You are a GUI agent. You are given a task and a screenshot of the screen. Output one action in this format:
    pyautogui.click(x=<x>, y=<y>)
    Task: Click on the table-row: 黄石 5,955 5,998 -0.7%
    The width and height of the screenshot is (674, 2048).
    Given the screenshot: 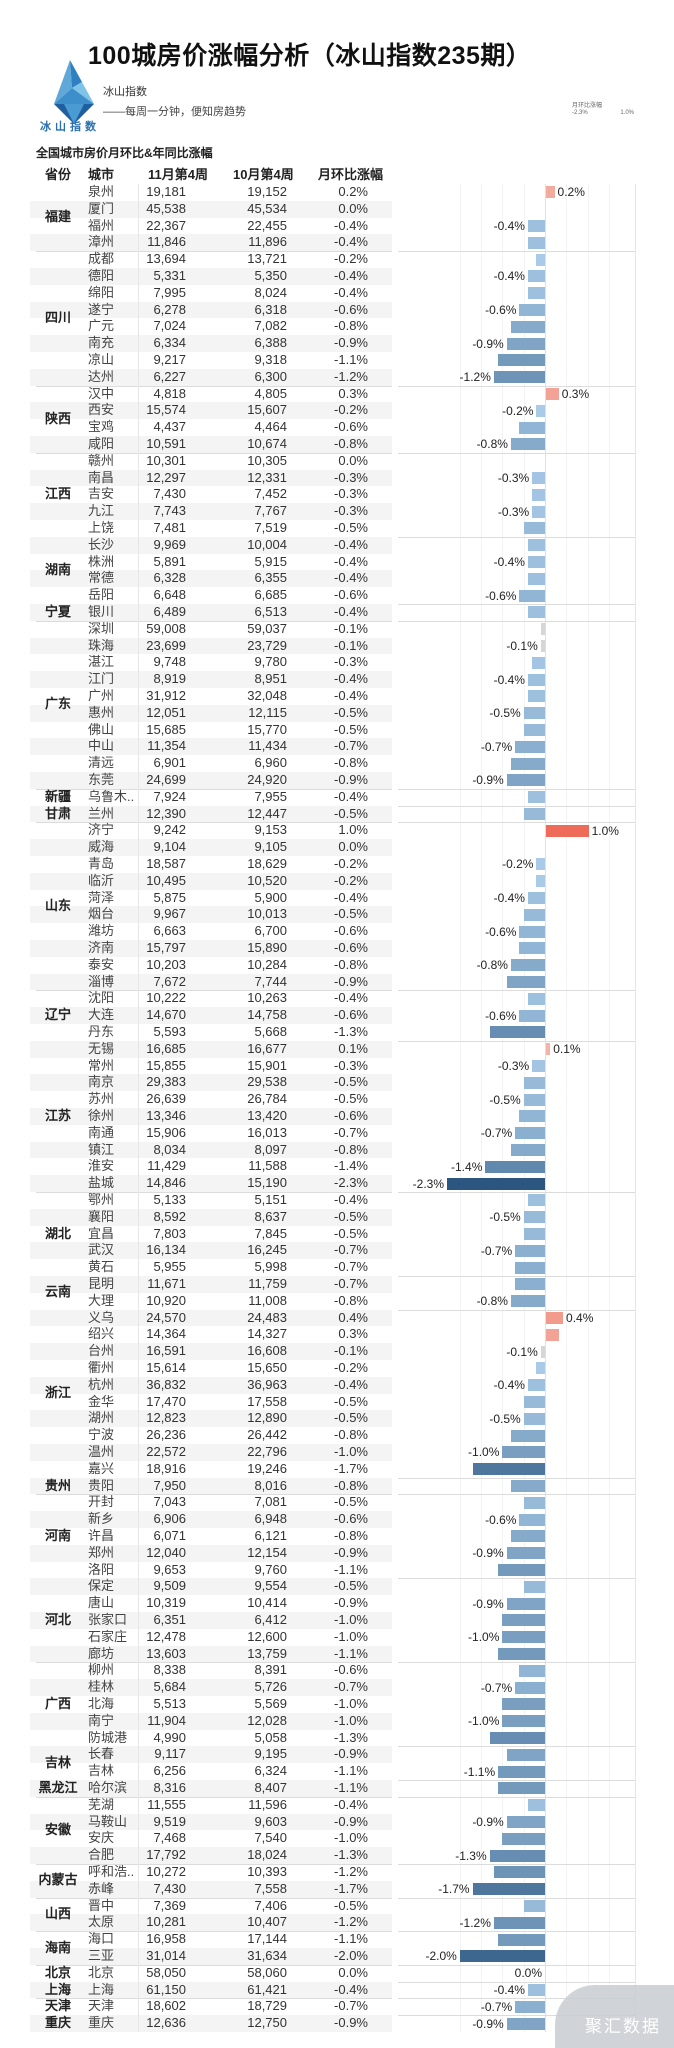 What is the action you would take?
    pyautogui.click(x=211, y=1267)
    